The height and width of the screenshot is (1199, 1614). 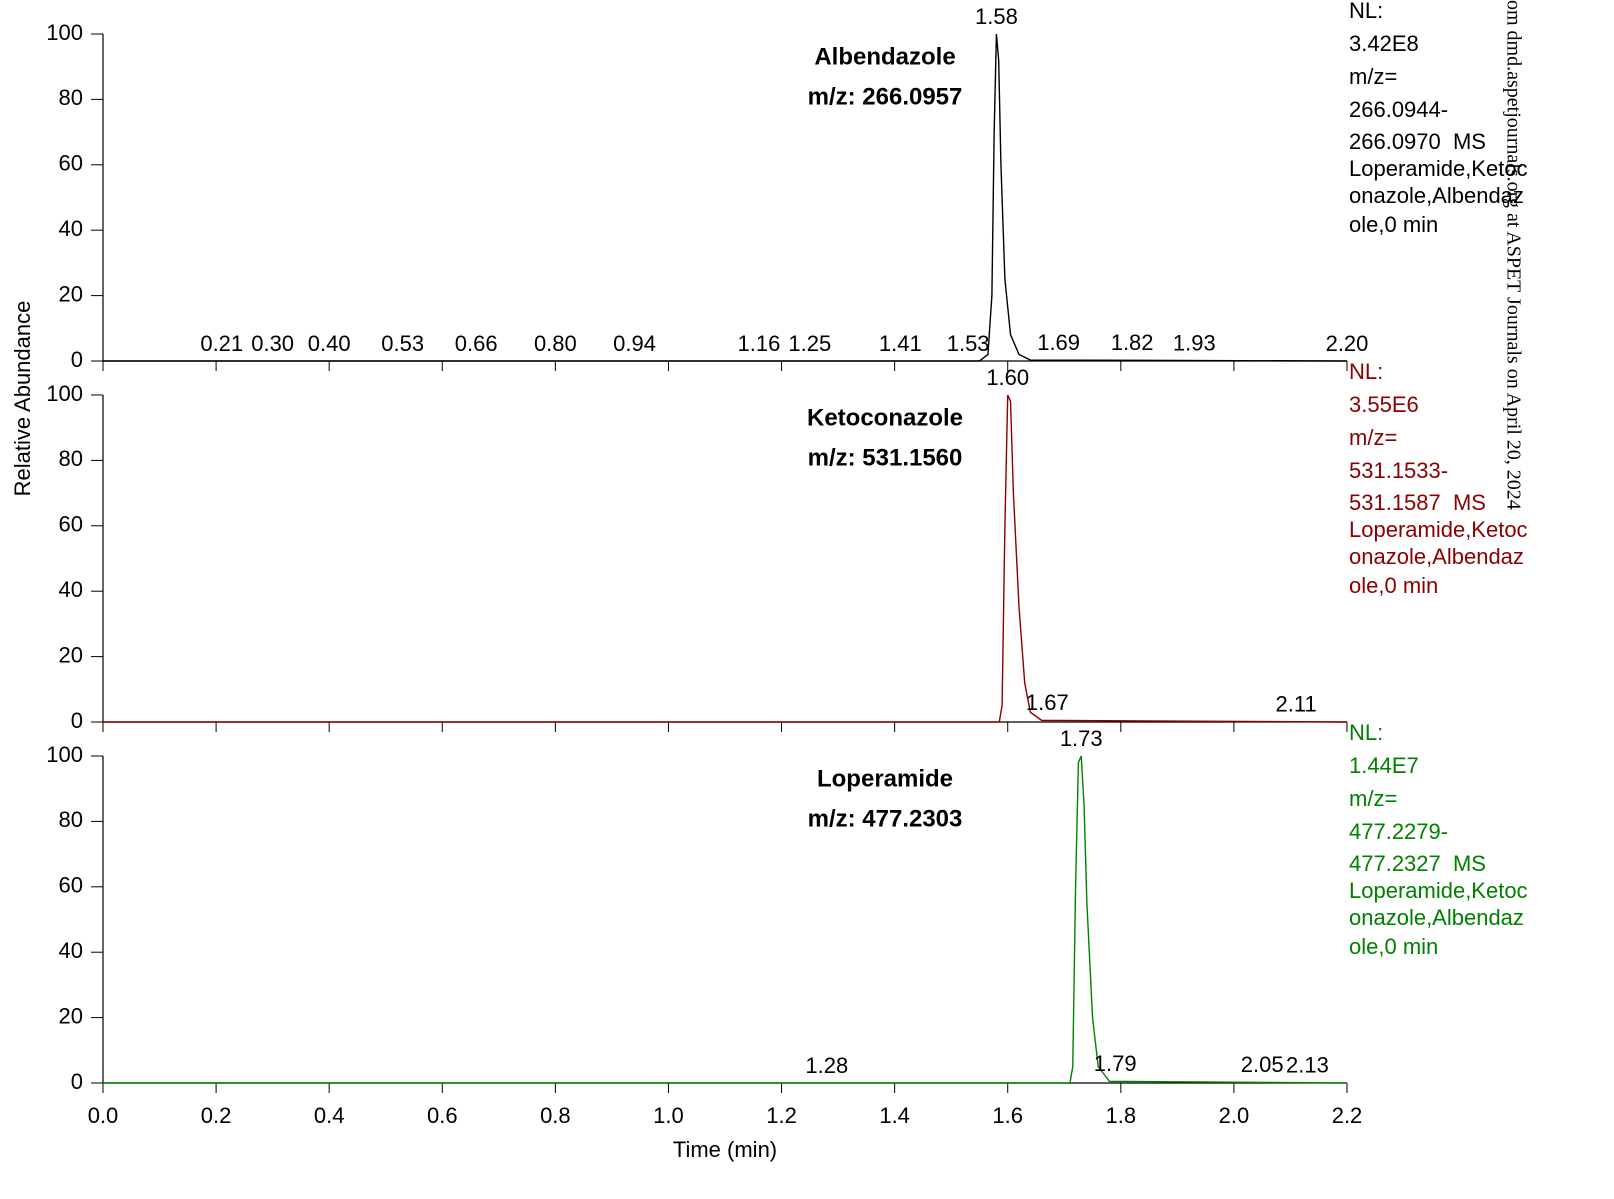 What do you see at coordinates (900, 343) in the screenshot?
I see `peak-label: 1.41` at bounding box center [900, 343].